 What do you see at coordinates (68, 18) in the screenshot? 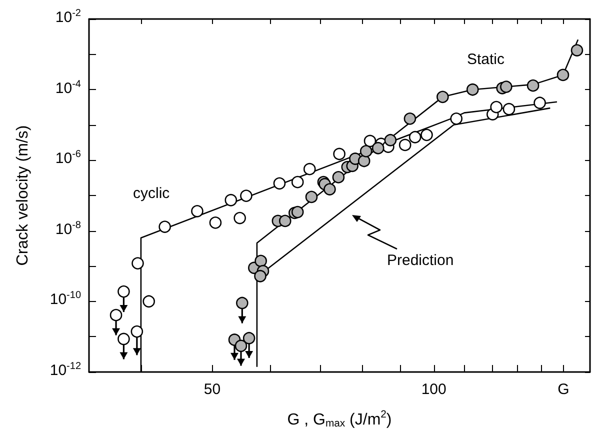
I see `y-tick-label: 10$^{-2}$` at bounding box center [68, 18].